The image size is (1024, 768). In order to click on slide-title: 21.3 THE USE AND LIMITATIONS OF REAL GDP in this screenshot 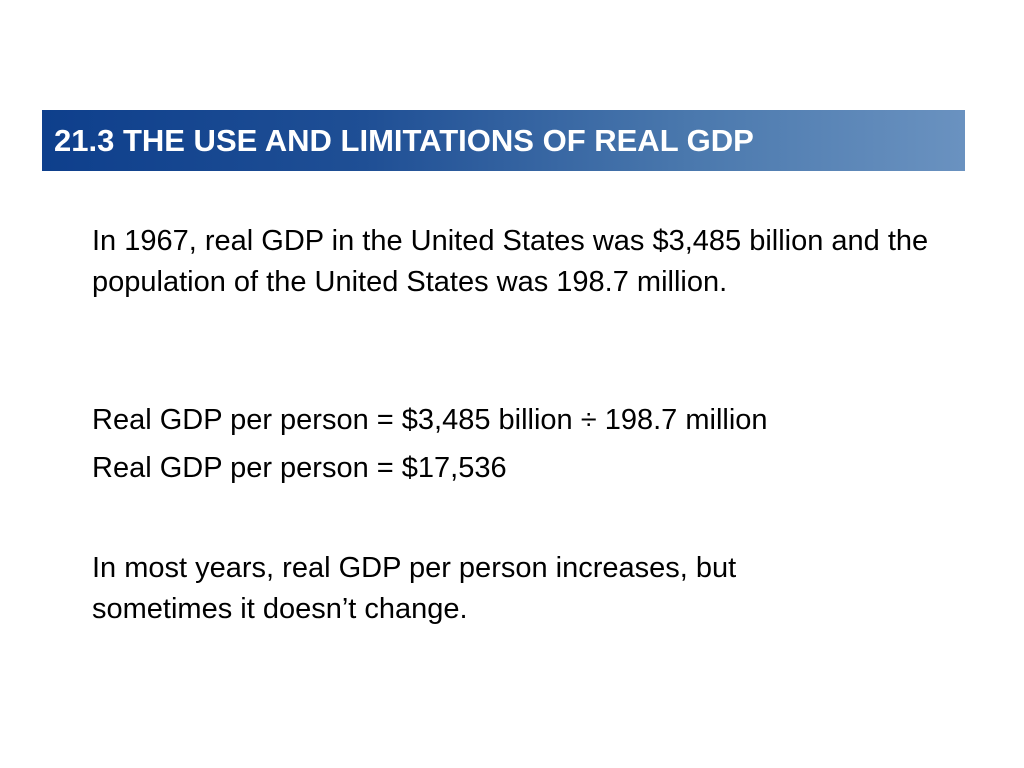, I will do `click(404, 140)`.